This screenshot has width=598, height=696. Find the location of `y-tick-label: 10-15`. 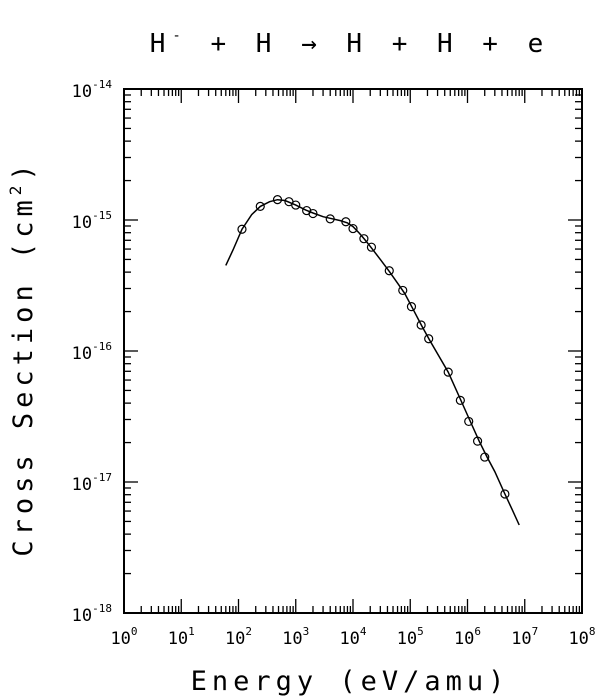

y-tick-label: 10-15 is located at coordinates (92, 221).